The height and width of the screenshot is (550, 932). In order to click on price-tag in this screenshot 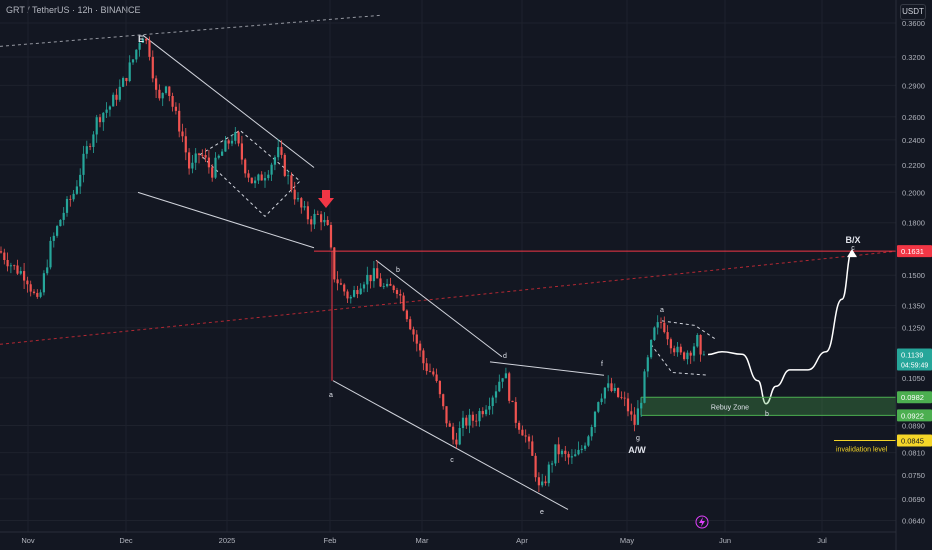, I will do `click(914, 415)`.